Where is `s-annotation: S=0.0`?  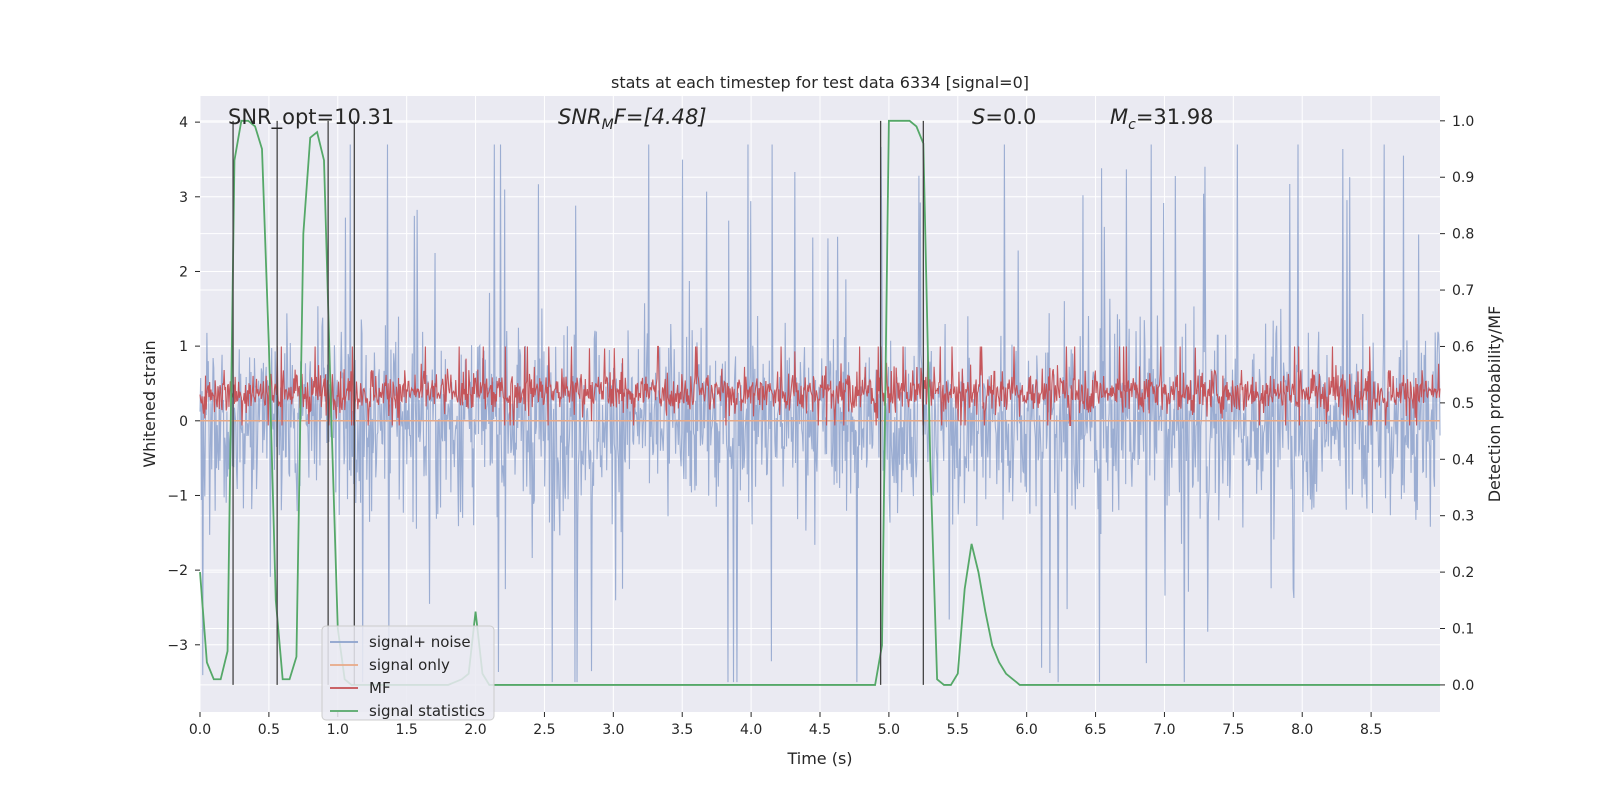 s-annotation: S=0.0 is located at coordinates (1004, 117).